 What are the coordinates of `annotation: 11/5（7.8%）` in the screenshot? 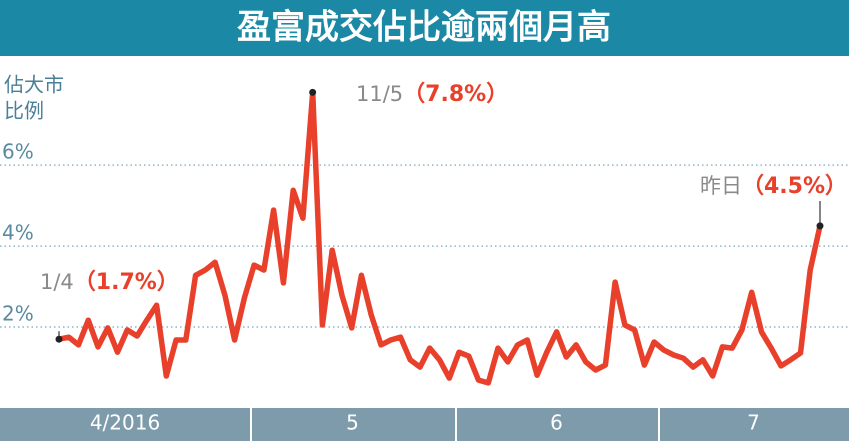 It's located at (432, 94).